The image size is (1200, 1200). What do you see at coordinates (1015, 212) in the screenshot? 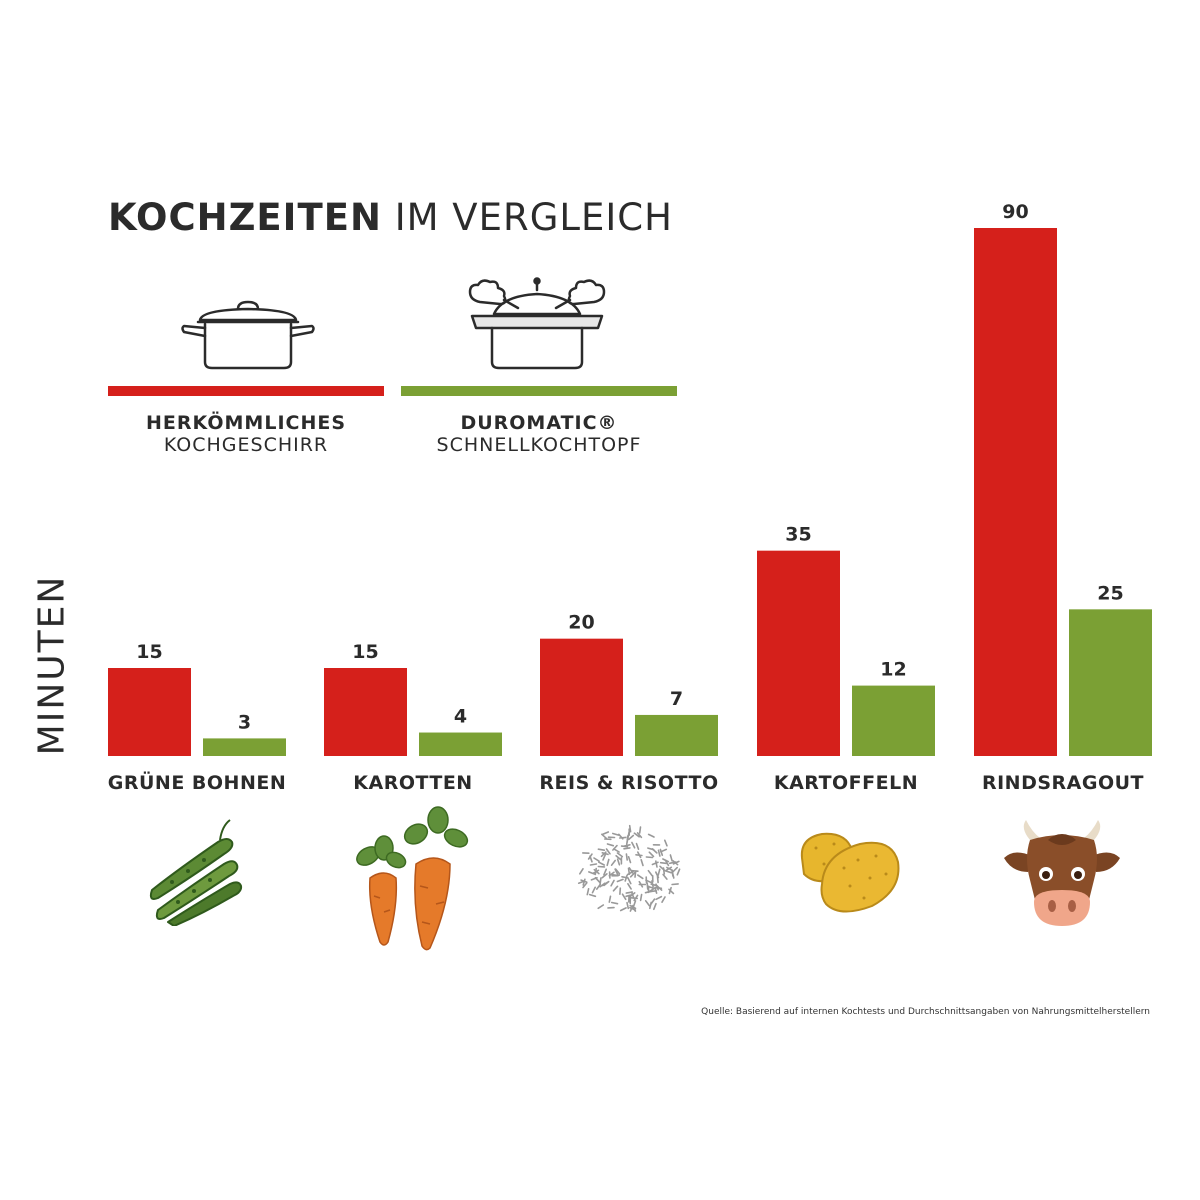
I see `value-label-rindsragout-conventional: 90` at bounding box center [1015, 212].